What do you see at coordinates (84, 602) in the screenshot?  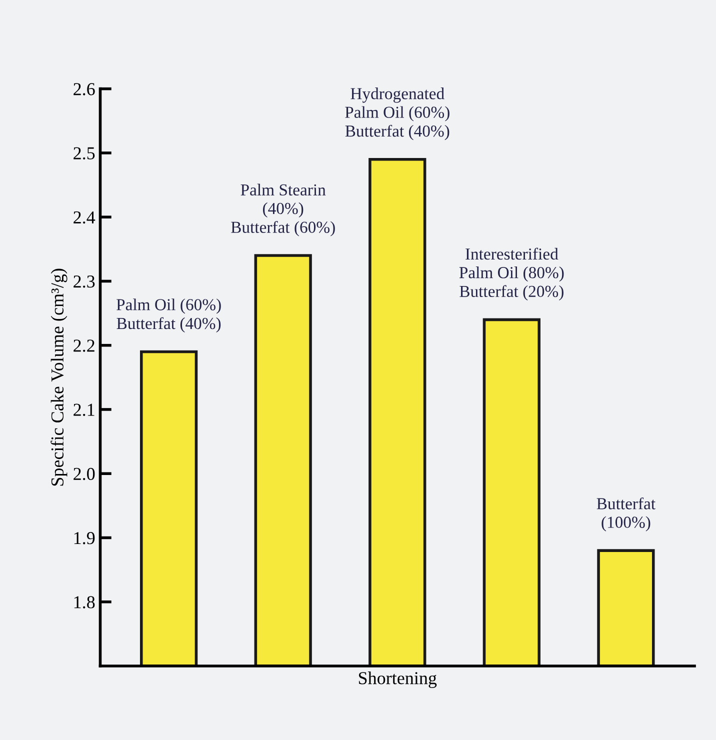 I see `y-tick-label: 1.8` at bounding box center [84, 602].